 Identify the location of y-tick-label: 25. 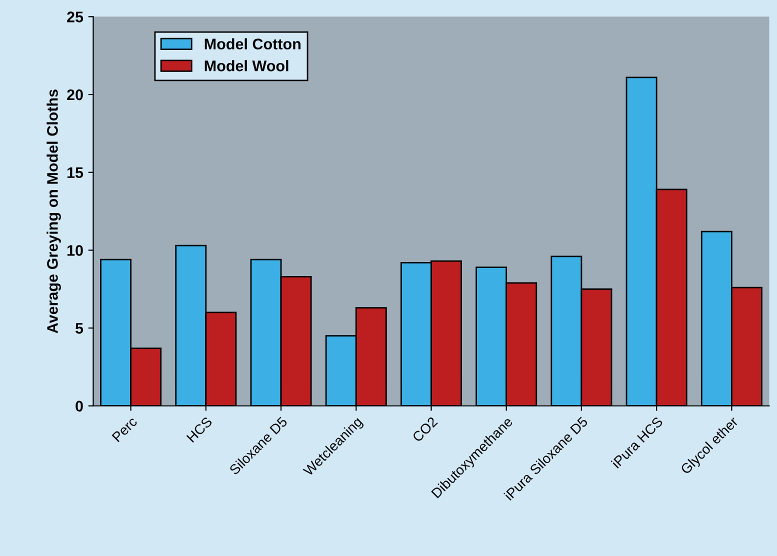
(75, 17).